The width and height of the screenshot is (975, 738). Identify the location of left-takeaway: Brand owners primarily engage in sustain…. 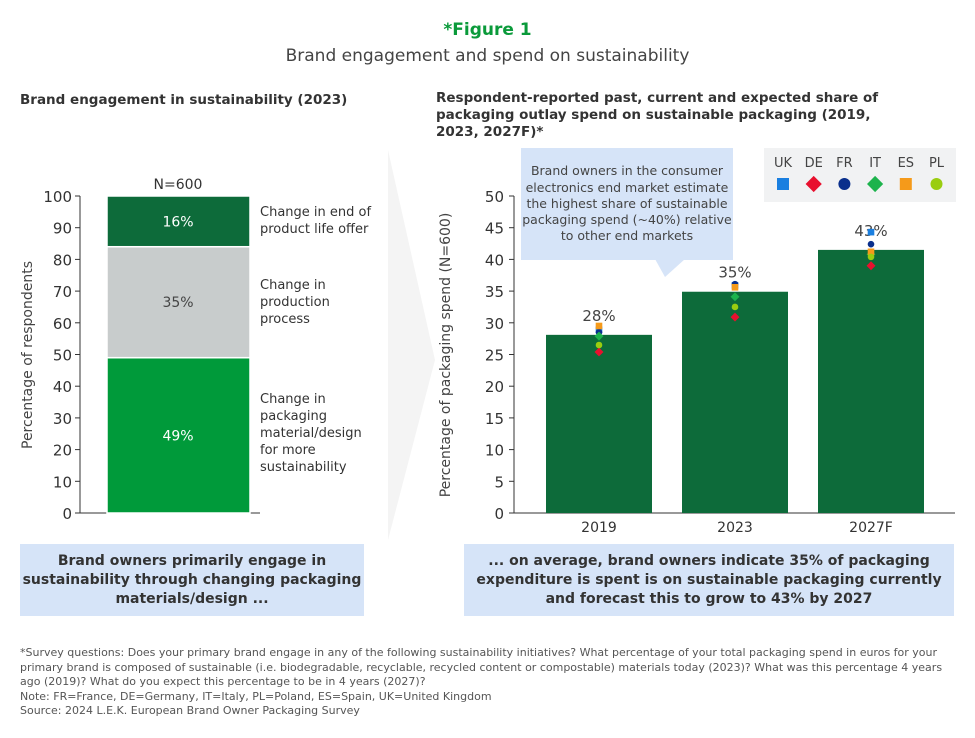
(192, 580).